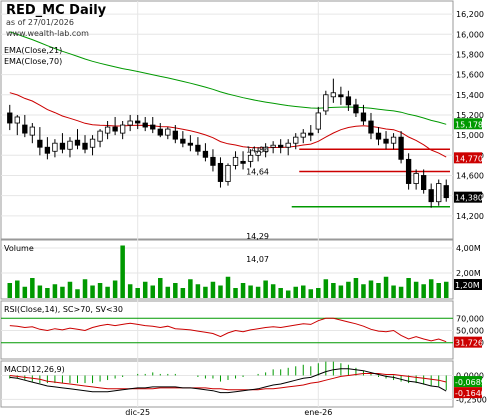 The image size is (496, 420). Describe the element at coordinates (470, 318) in the screenshot. I see `rsi-tick-label: 70,000` at that location.